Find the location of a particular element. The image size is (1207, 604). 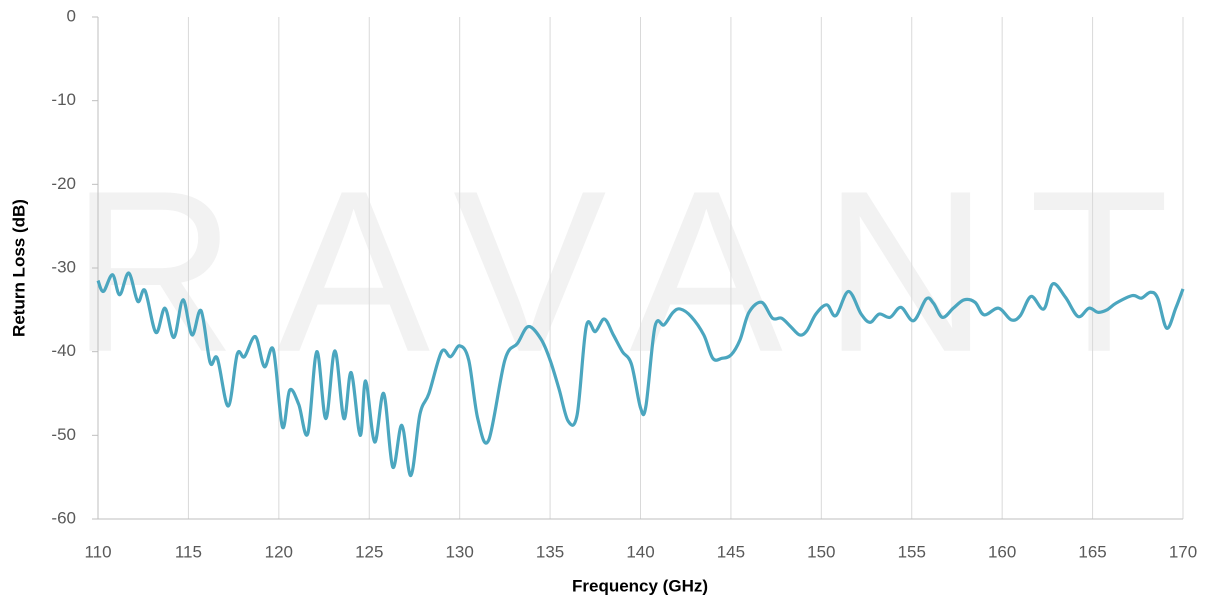

y-tick-label: -10 is located at coordinates (63, 99).